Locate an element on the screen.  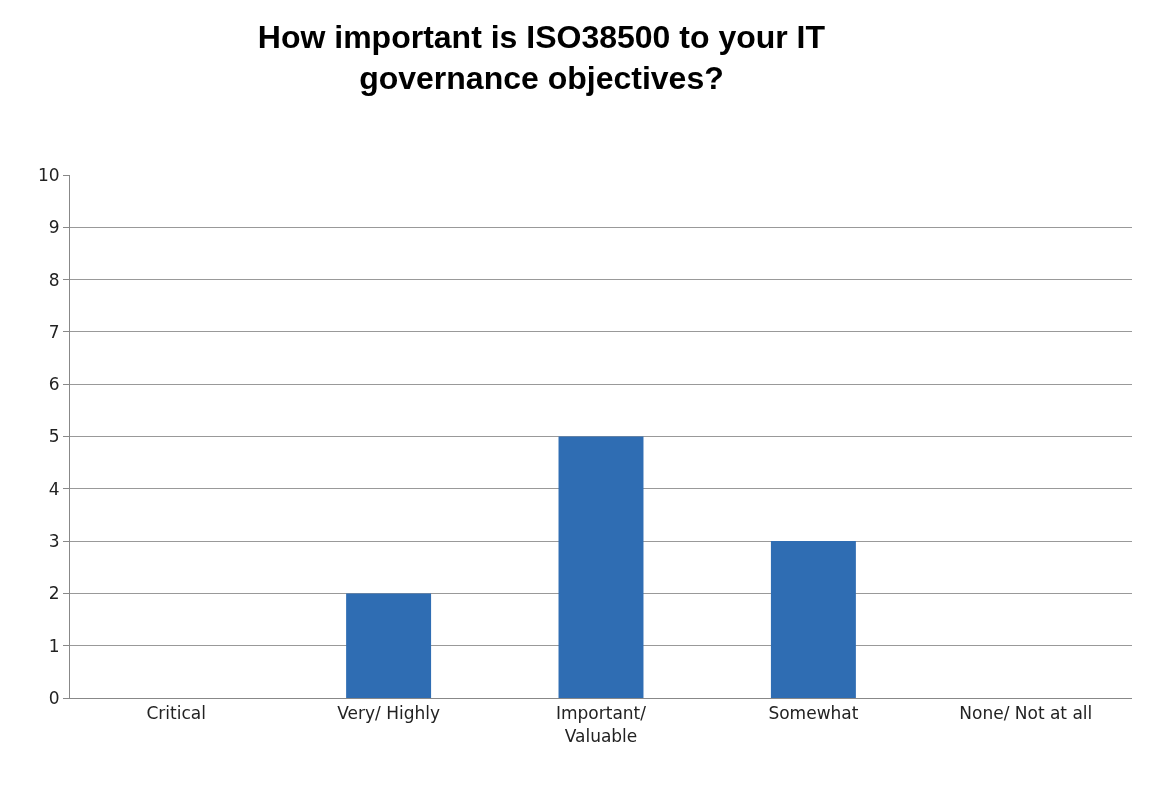
x-tick-label: Important/ Valuable is located at coordinates (601, 724).